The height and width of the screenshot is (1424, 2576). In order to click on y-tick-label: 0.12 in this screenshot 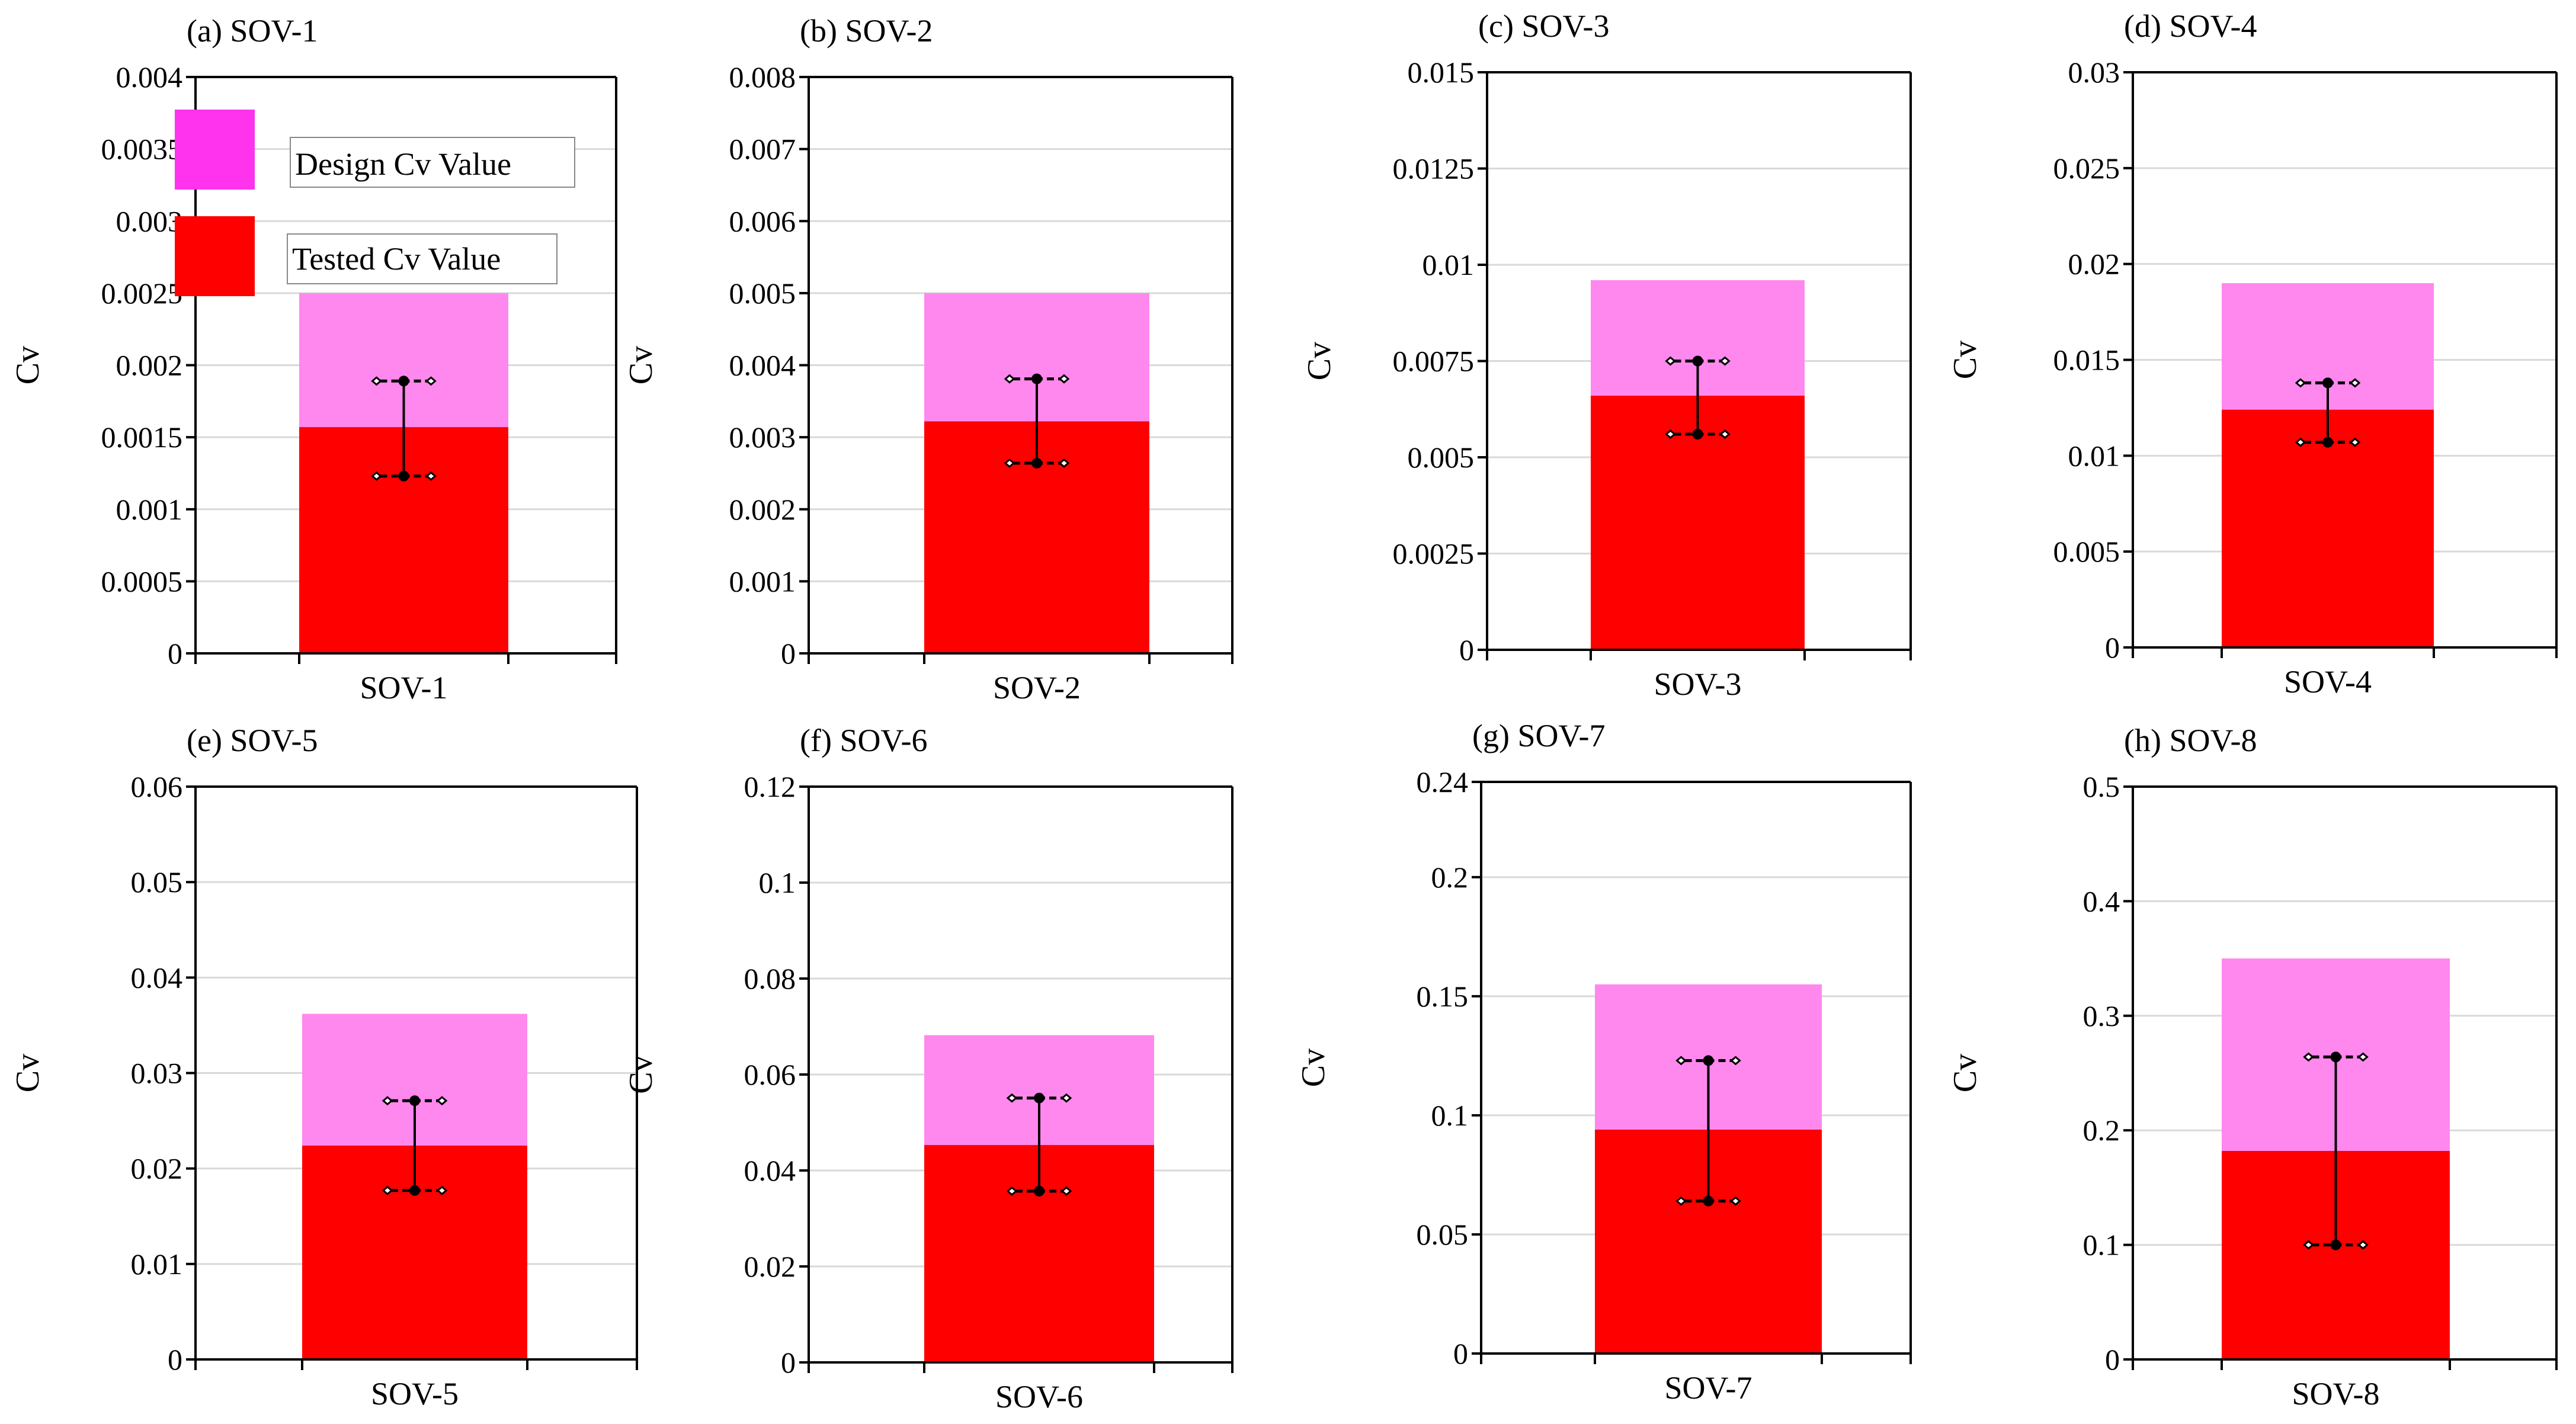, I will do `click(770, 787)`.